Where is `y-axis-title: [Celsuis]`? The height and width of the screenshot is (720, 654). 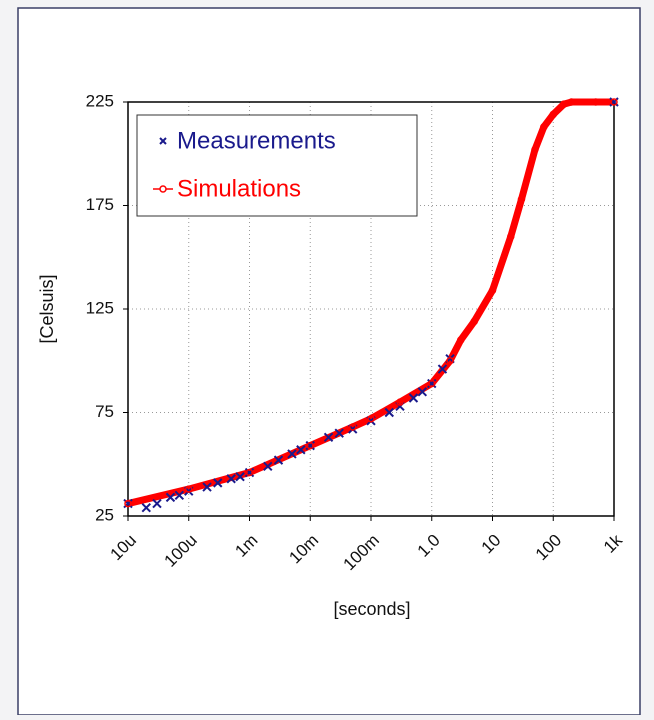 y-axis-title: [Celsuis] is located at coordinates (47, 308).